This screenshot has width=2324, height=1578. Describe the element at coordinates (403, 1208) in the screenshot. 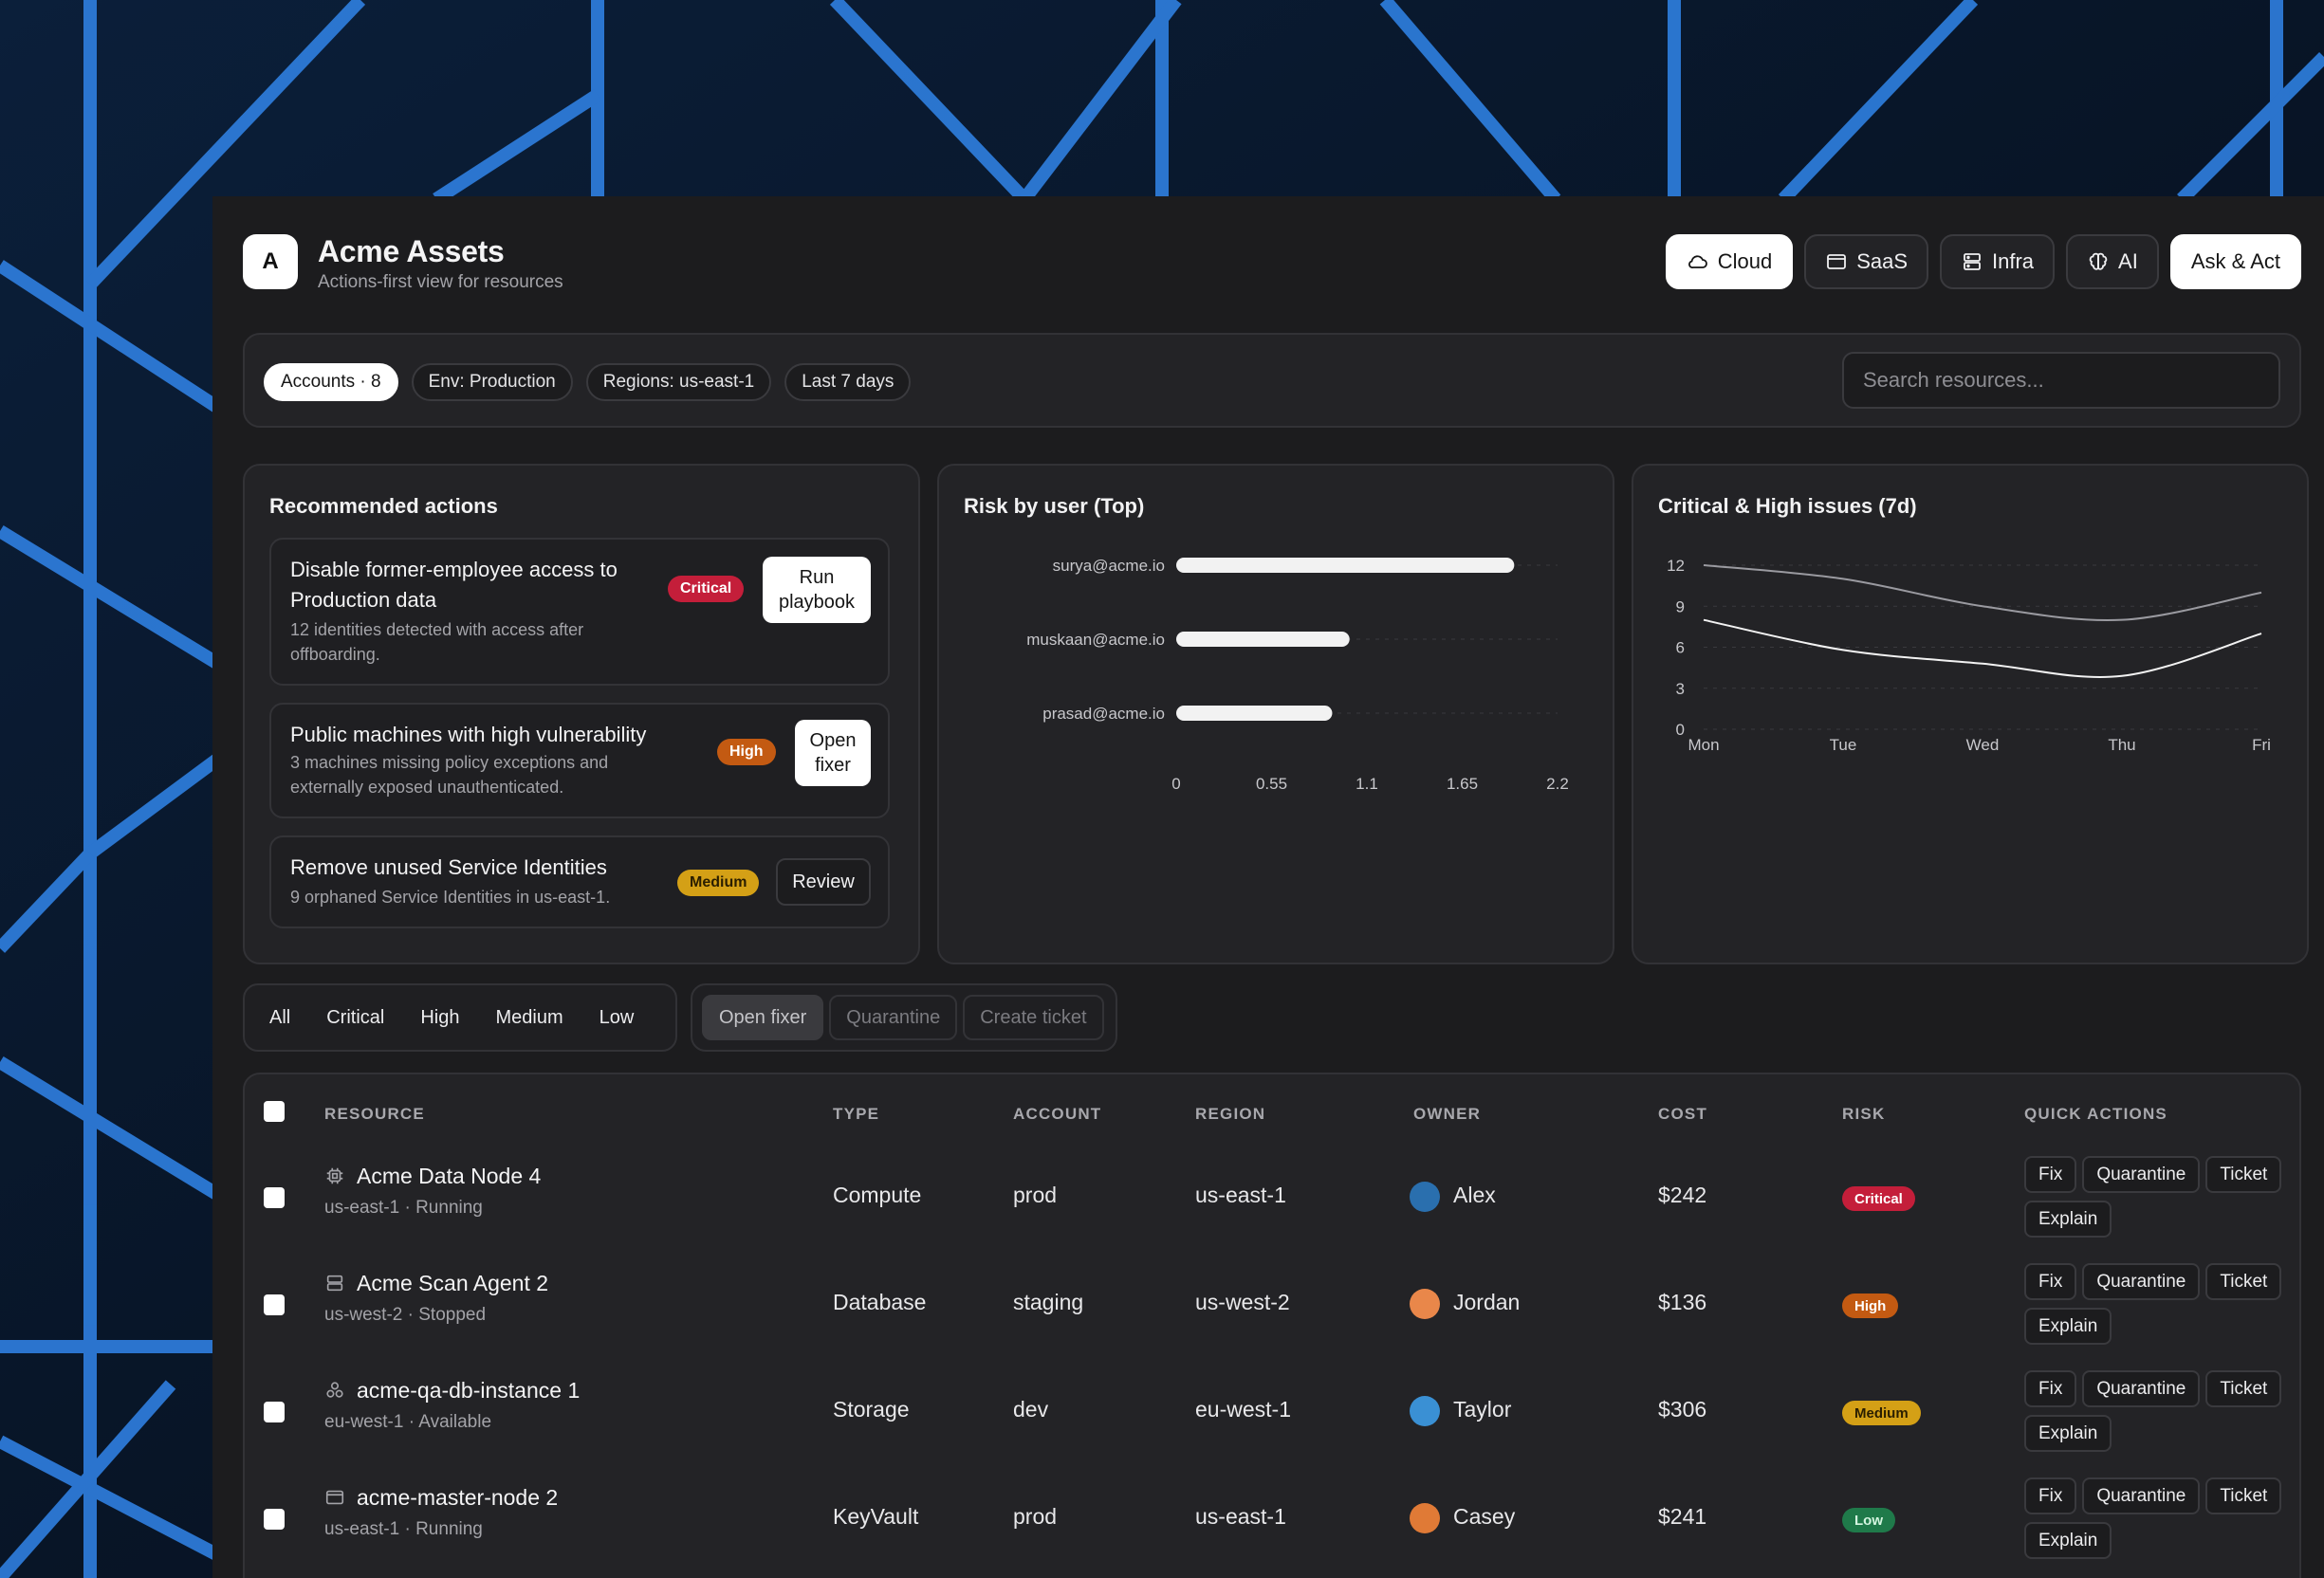

I see `resource-meta: us-east-1 · Running` at that location.